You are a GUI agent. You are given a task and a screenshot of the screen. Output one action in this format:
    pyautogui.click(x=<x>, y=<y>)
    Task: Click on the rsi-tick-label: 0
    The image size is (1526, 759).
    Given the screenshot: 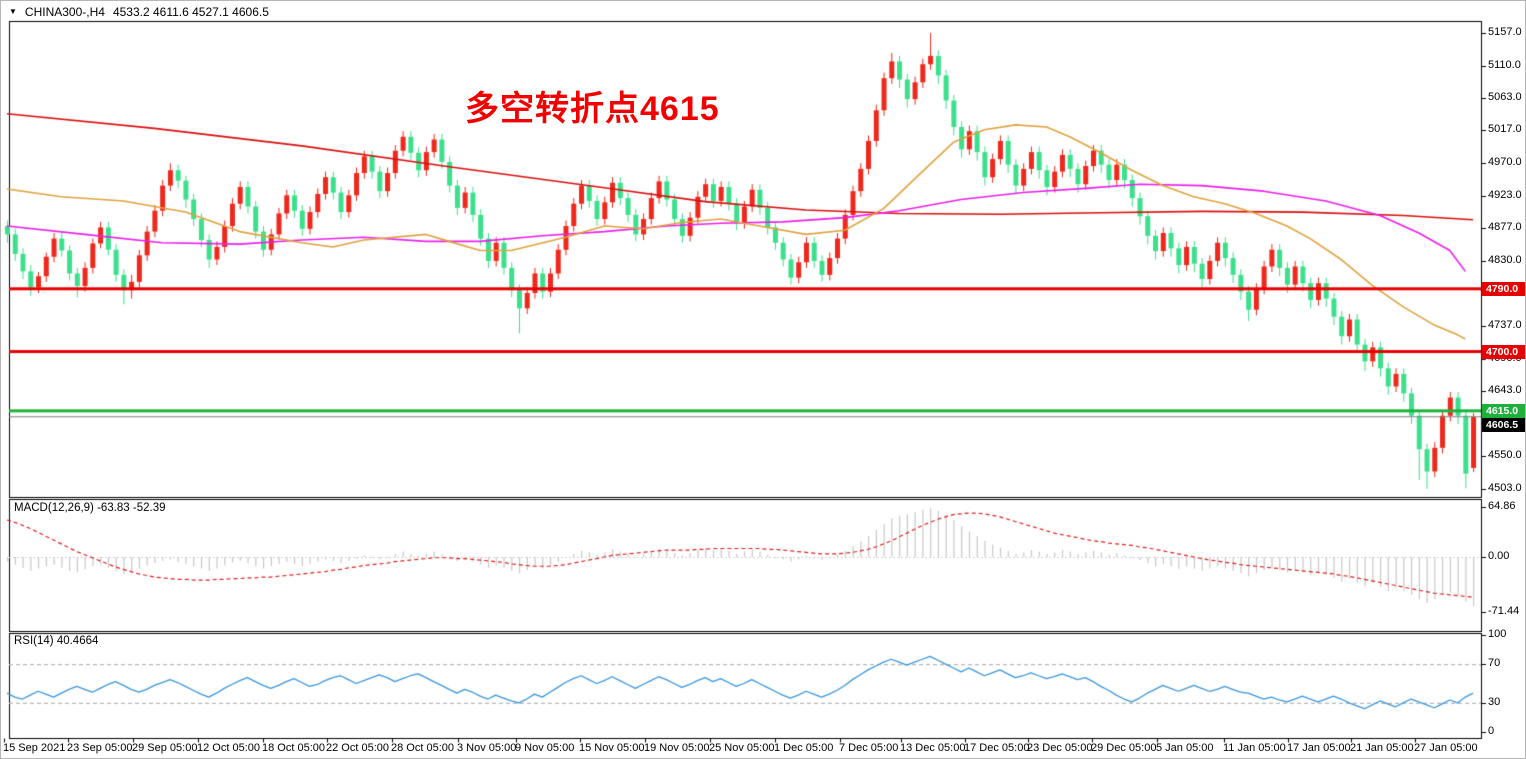 What is the action you would take?
    pyautogui.click(x=1491, y=731)
    